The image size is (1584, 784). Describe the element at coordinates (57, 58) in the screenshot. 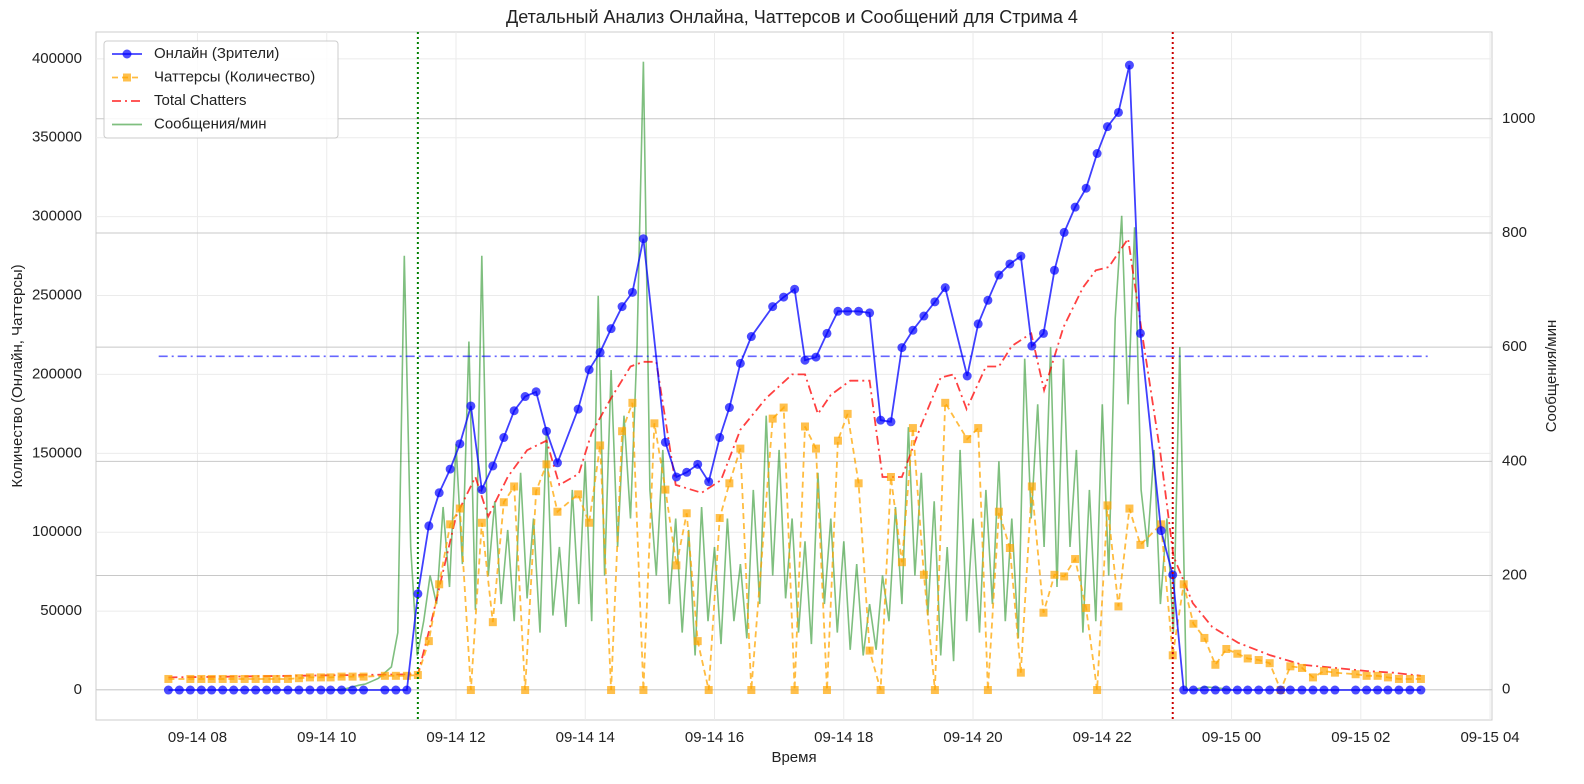

I see `y-tick-label: 400000` at that location.